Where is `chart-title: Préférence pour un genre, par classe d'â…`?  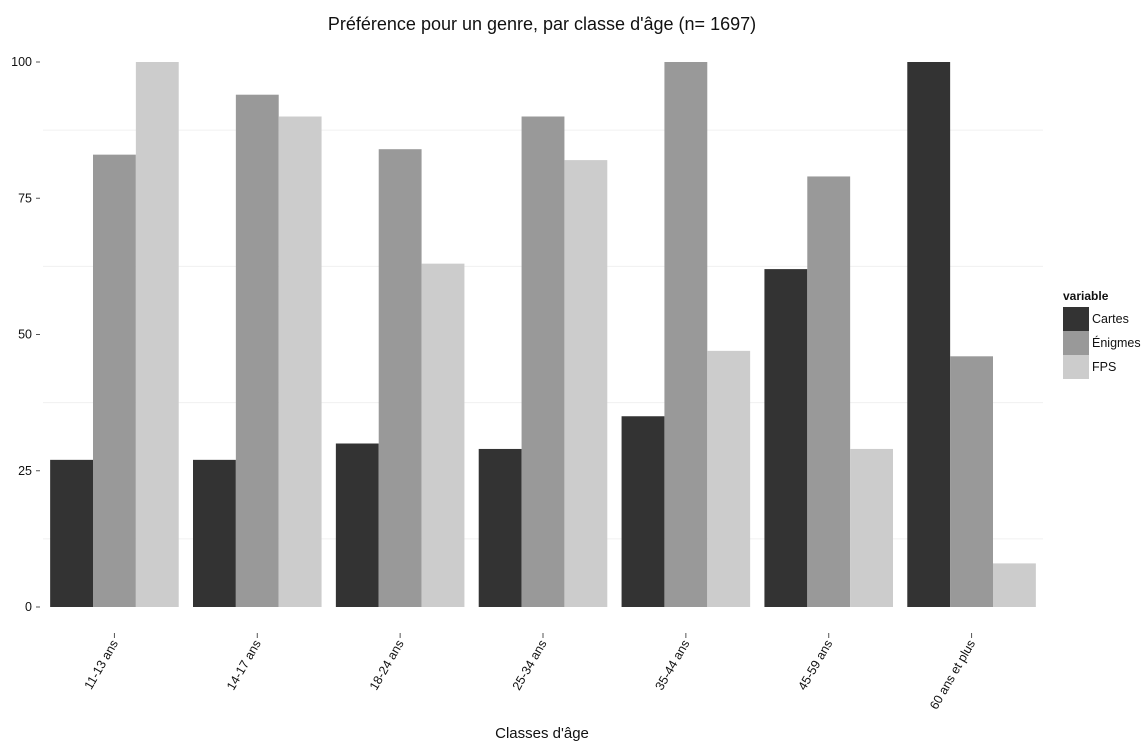
chart-title: Préférence pour un genre, par classe d'â… is located at coordinates (542, 24).